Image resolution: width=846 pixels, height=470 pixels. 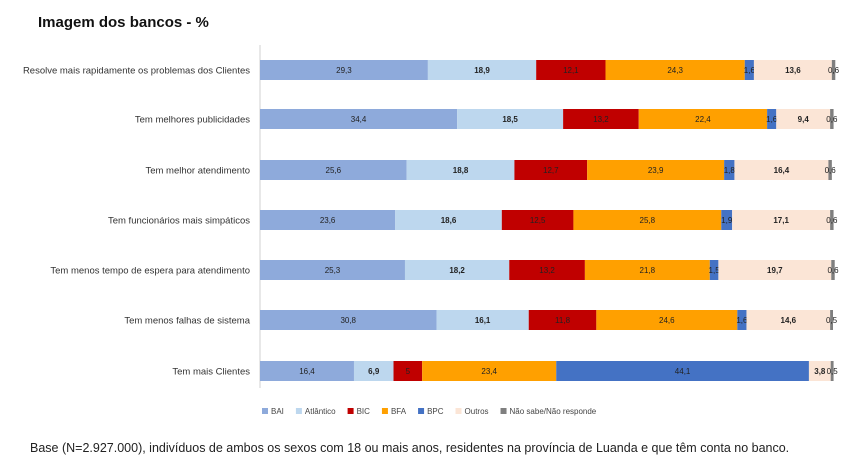 I want to click on data-label: 18,8, so click(x=461, y=170).